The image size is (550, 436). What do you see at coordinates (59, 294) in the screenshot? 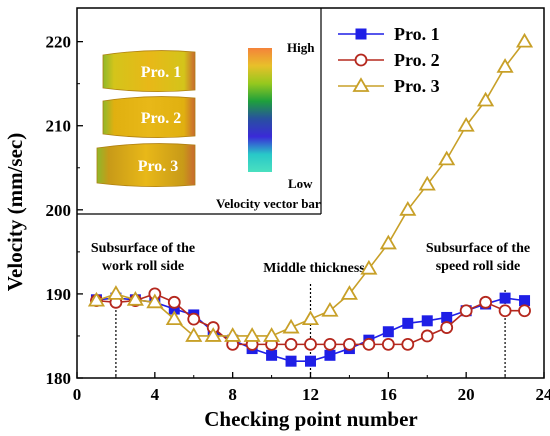
I see `y-tick-label: 190` at bounding box center [59, 294].